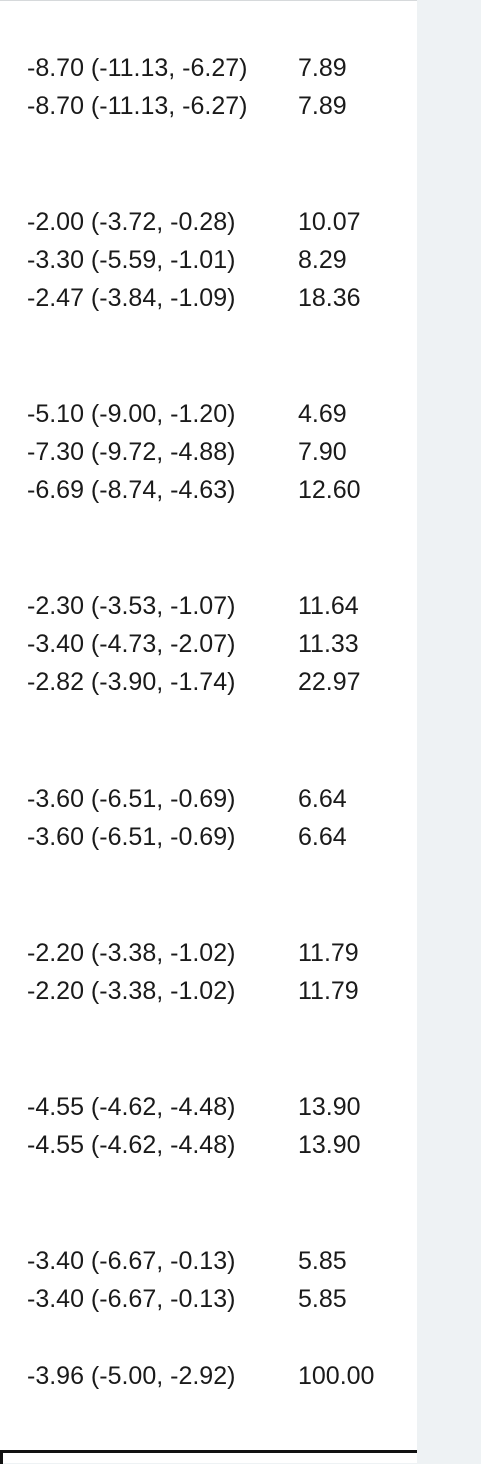 Image resolution: width=481 pixels, height=1464 pixels. What do you see at coordinates (131, 644) in the screenshot?
I see `estimate-ci-cell: -3.40 (-4.73, -2.07)` at bounding box center [131, 644].